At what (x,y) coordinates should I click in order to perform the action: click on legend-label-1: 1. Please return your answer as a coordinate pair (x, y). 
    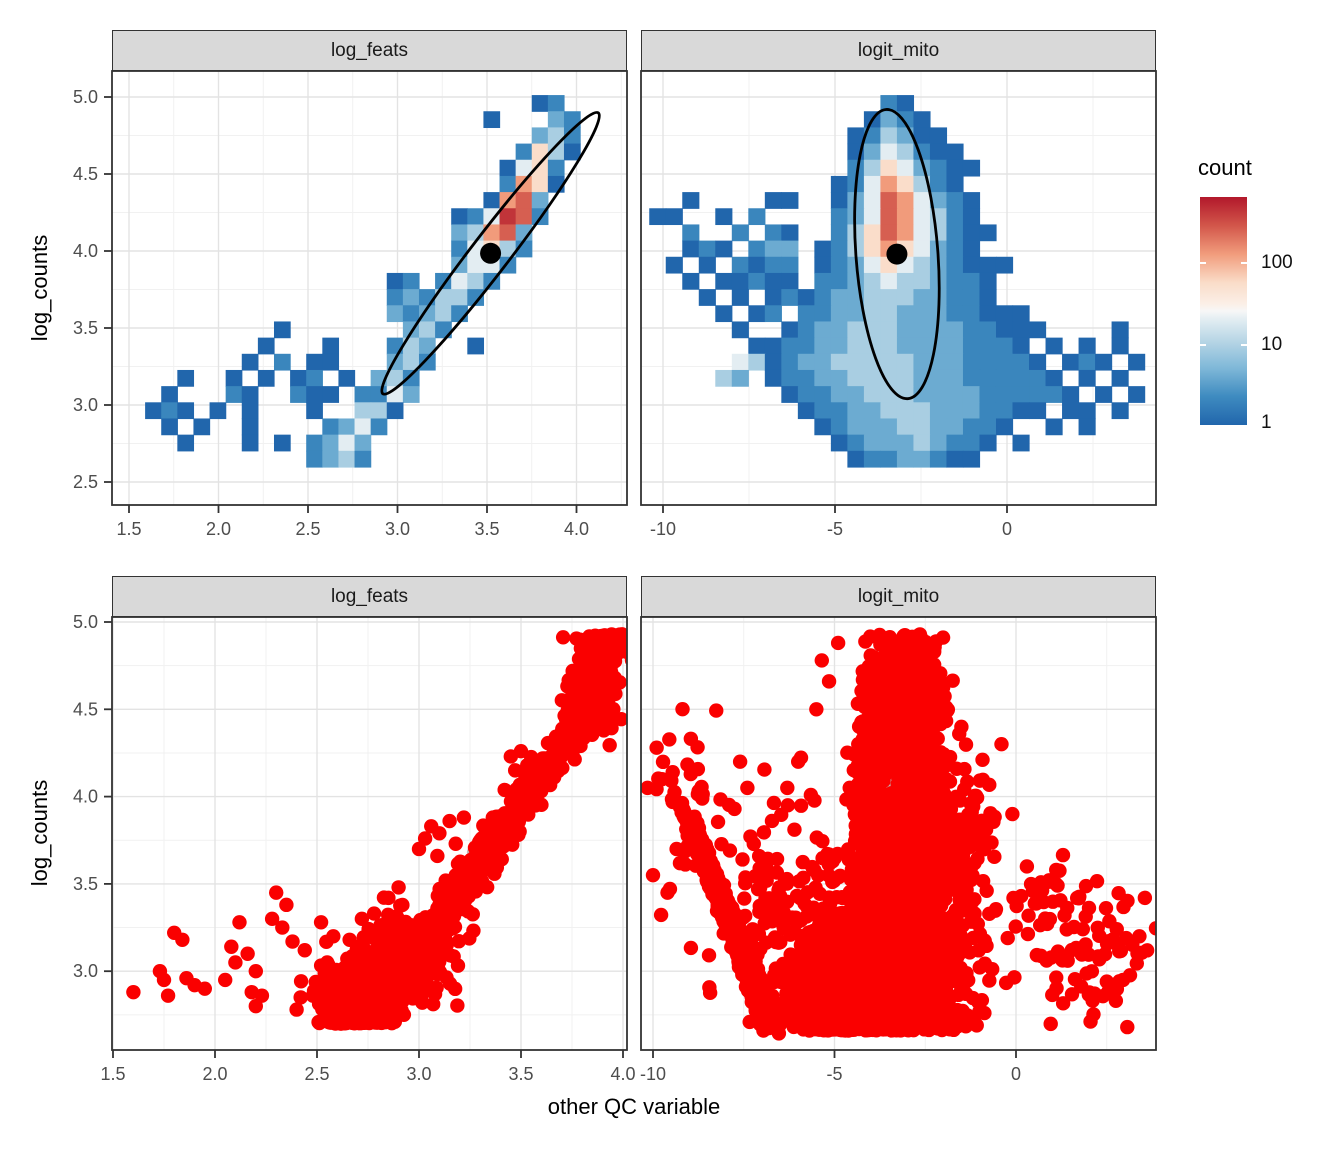
    Looking at the image, I should click on (1266, 423).